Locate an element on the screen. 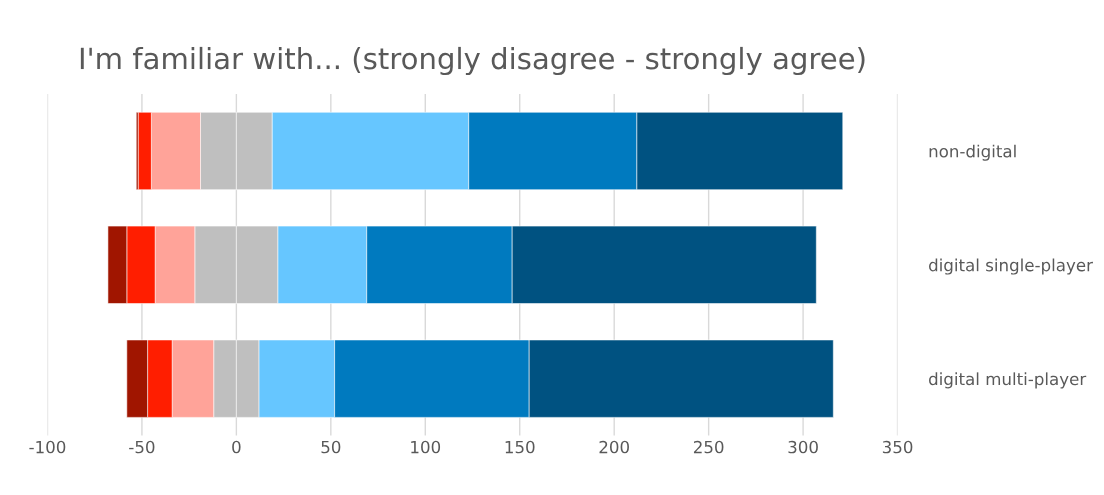  y-tick-label: digital multi-player is located at coordinates (1008, 380).